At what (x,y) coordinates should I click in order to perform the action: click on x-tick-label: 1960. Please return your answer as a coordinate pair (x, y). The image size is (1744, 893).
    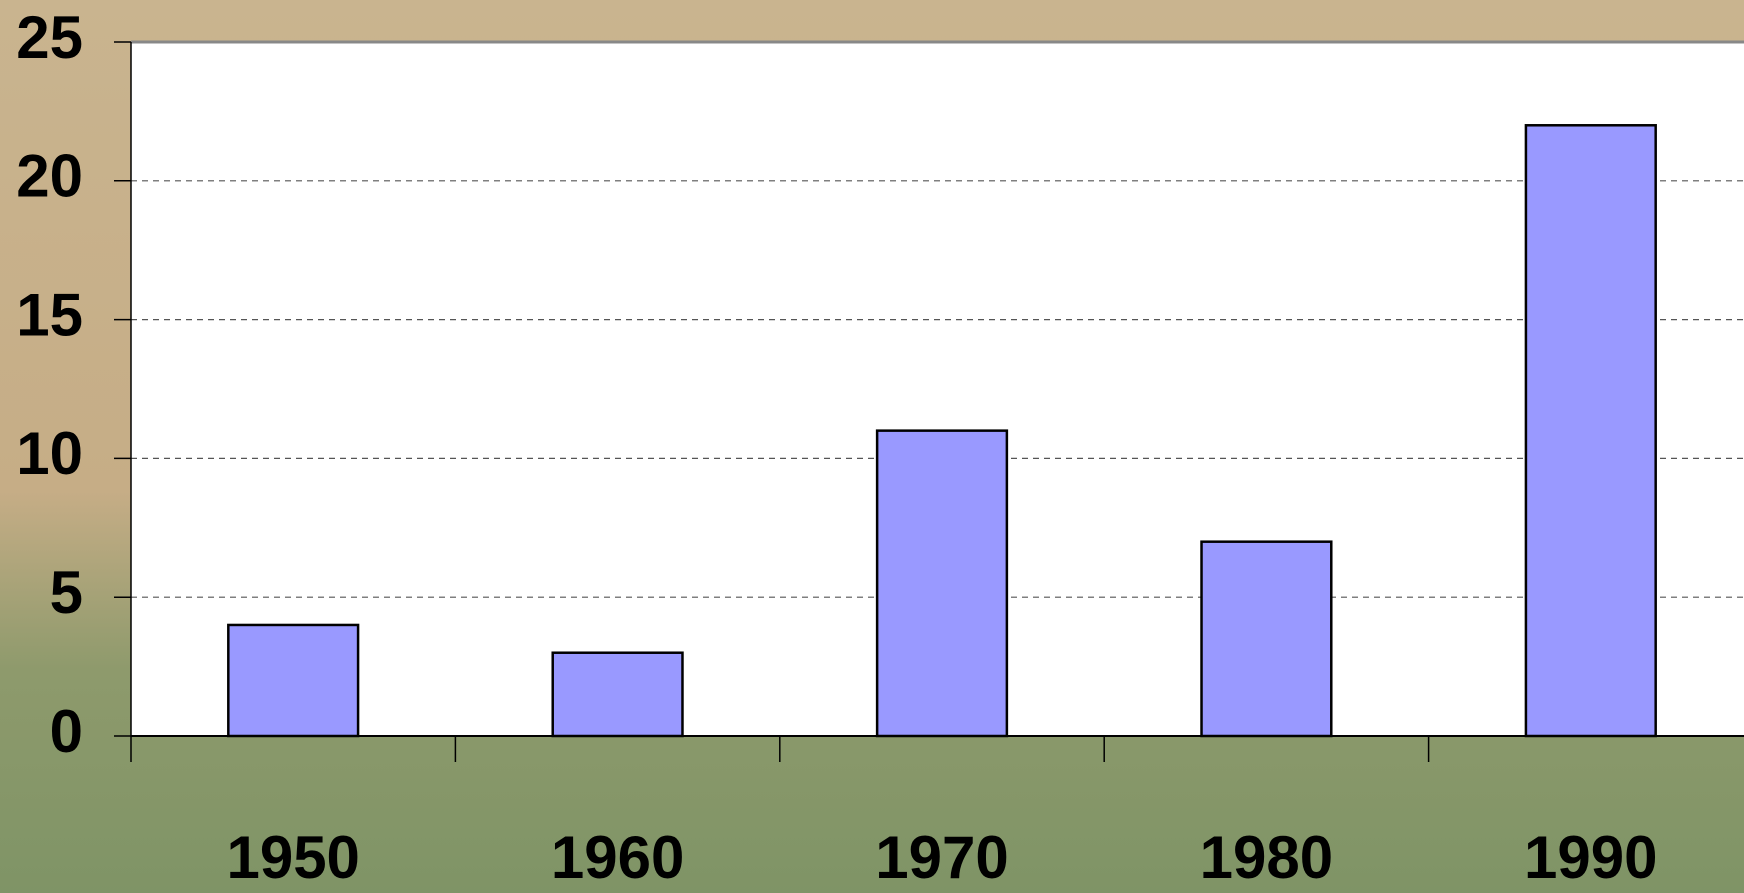
    Looking at the image, I should click on (617, 857).